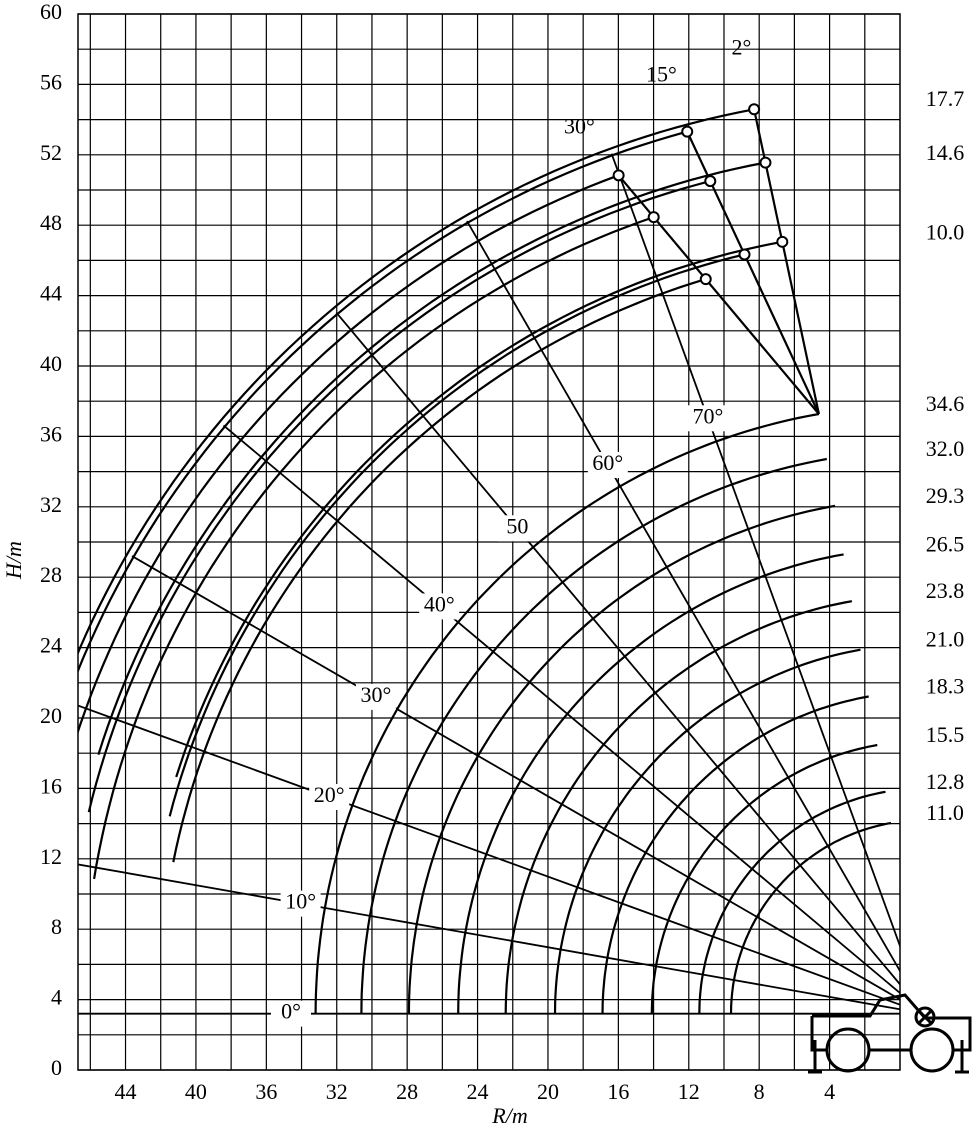 The image size is (976, 1132). What do you see at coordinates (945, 590) in the screenshot?
I see `boom-length-label: 23.8` at bounding box center [945, 590].